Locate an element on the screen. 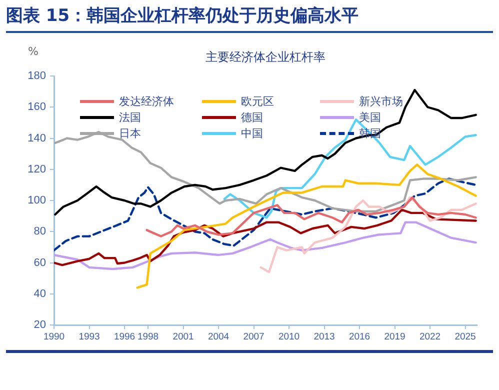  y-tick-label: 20 is located at coordinates (40, 325).